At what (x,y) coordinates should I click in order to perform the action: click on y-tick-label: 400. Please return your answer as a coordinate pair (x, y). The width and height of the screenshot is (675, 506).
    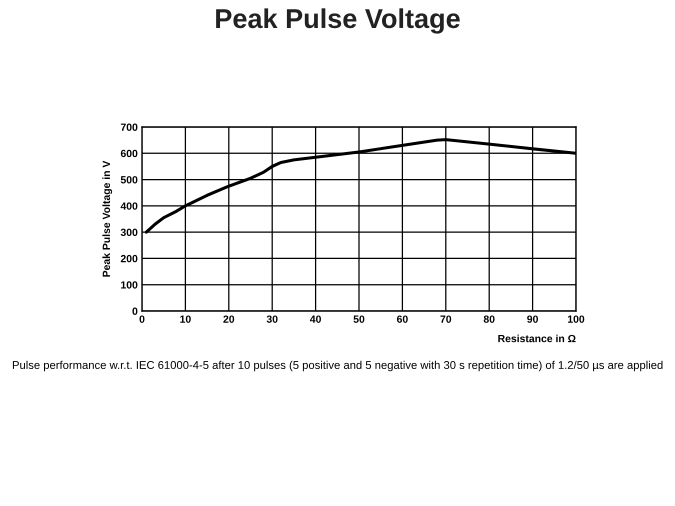
    Looking at the image, I should click on (129, 206).